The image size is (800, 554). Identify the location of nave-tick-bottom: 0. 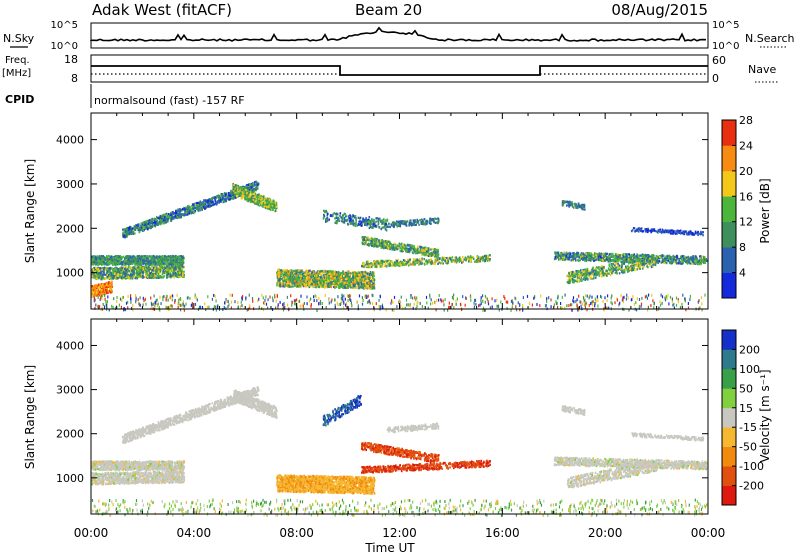
(715, 78).